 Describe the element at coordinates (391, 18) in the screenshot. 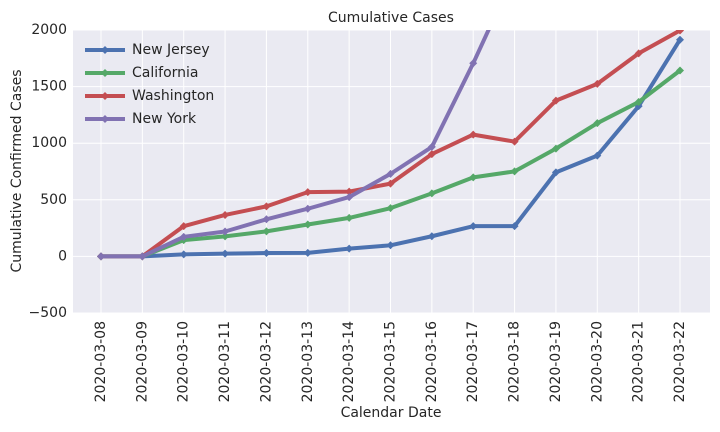

I see `chart-title: Cumulative Cases` at that location.